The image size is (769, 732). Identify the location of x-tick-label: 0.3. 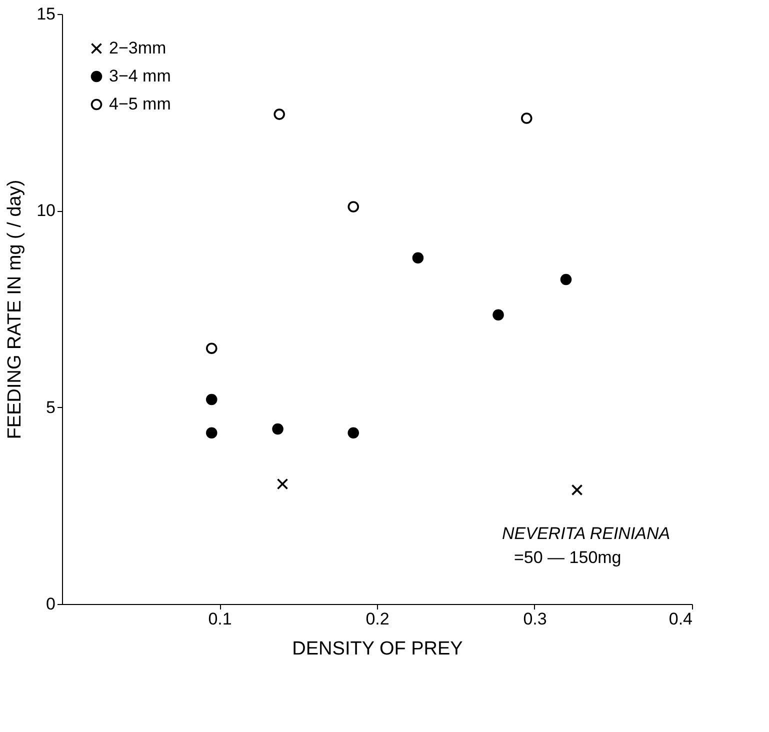
(535, 619).